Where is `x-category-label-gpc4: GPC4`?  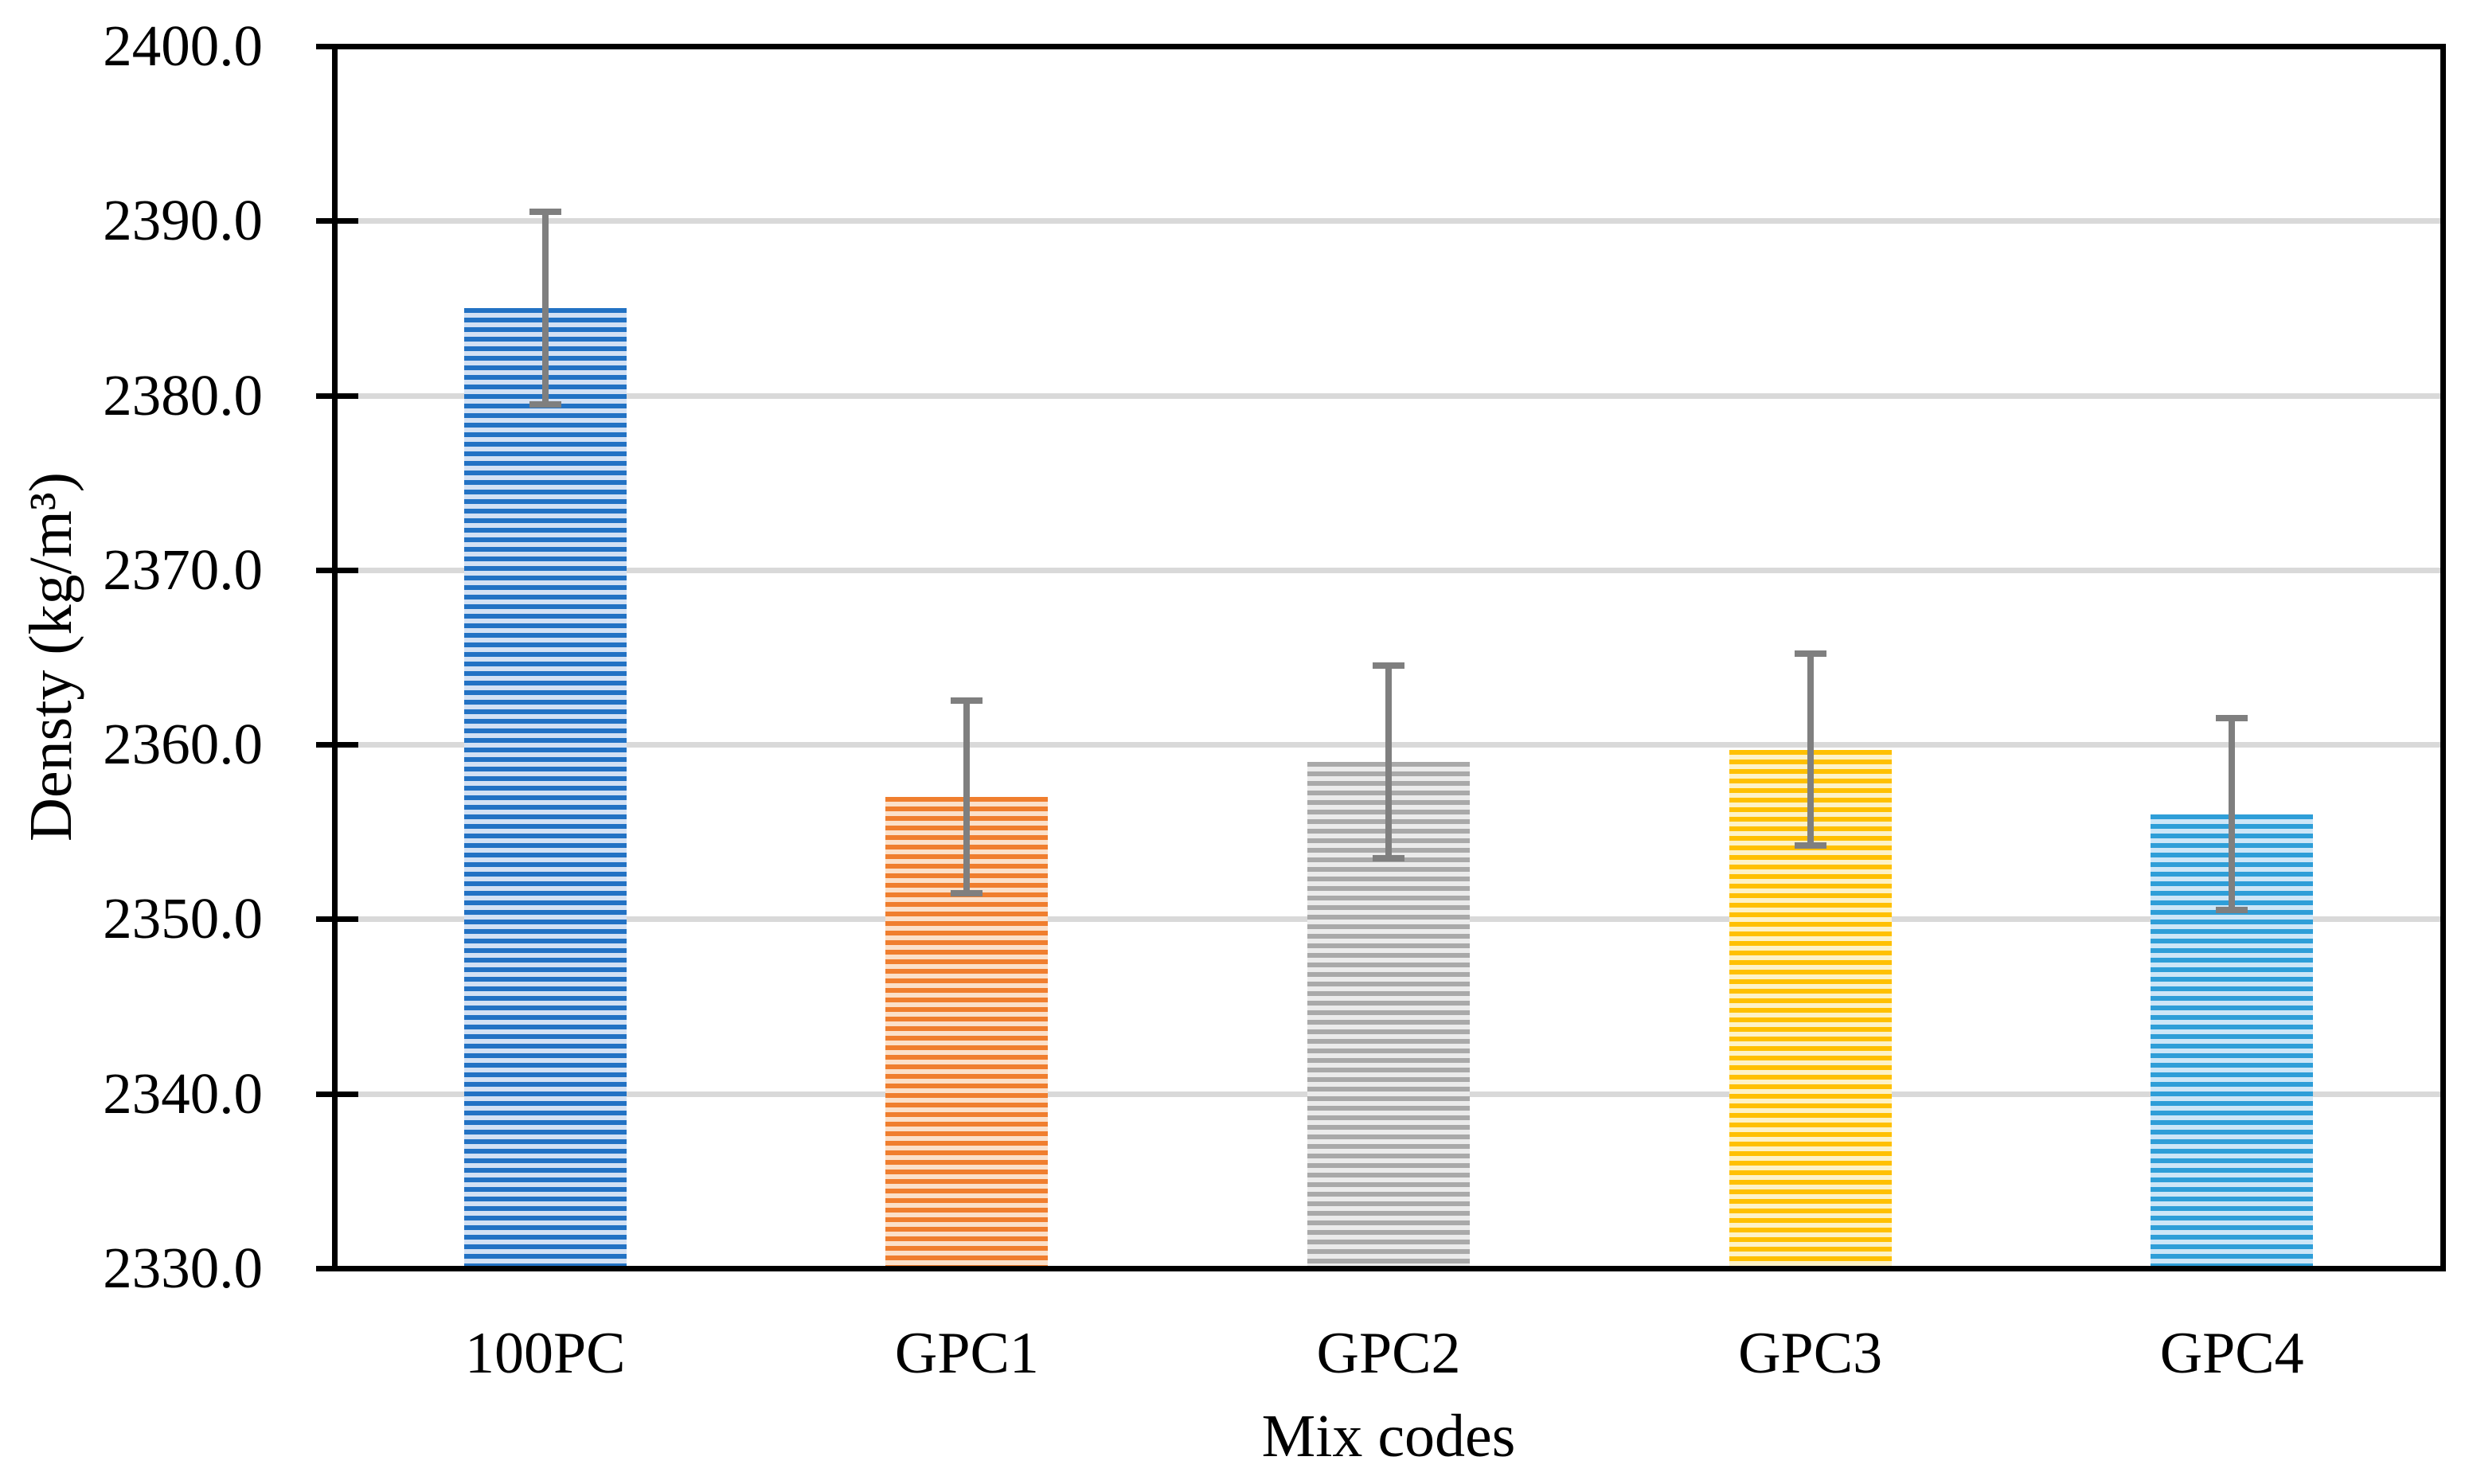 x-category-label-gpc4: GPC4 is located at coordinates (2231, 1353).